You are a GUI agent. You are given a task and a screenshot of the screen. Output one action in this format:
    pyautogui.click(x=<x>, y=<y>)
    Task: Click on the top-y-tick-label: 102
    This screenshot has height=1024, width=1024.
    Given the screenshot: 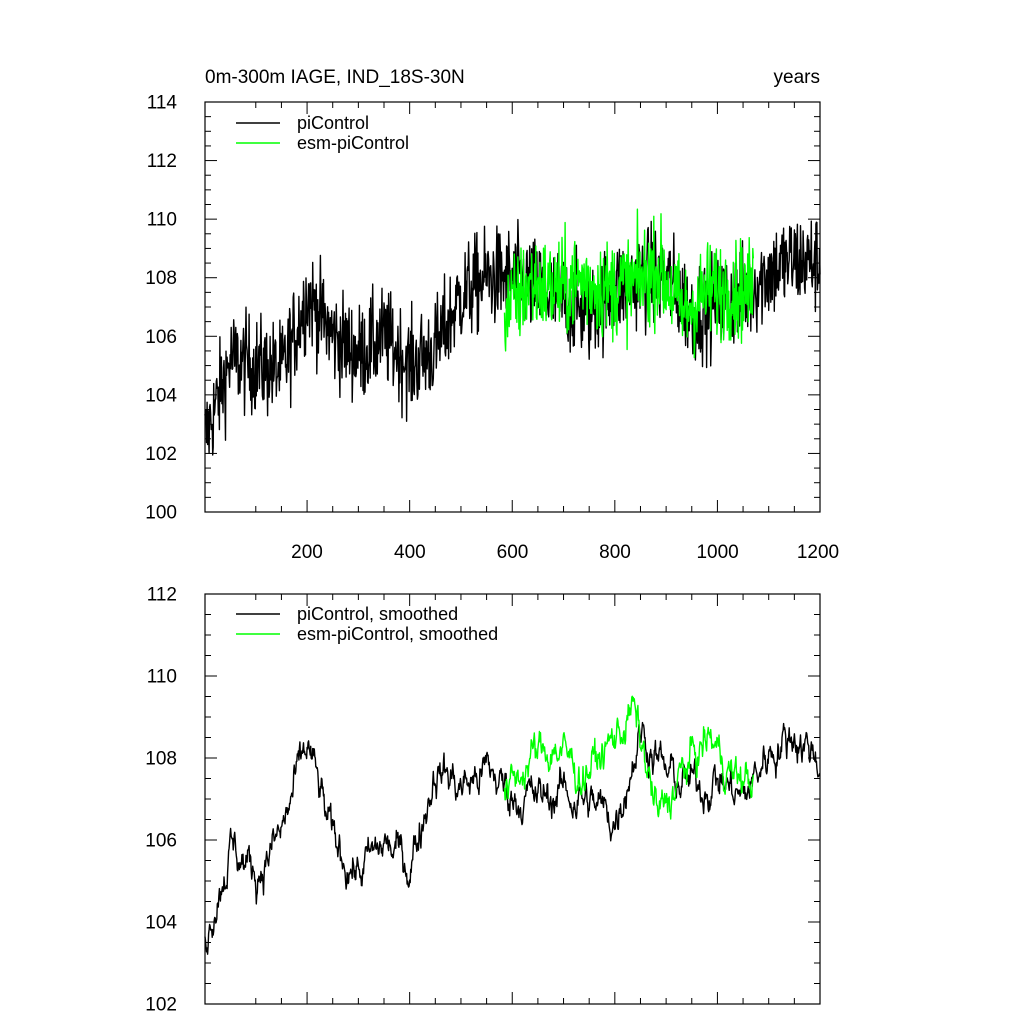 What is the action you would take?
    pyautogui.click(x=161, y=454)
    